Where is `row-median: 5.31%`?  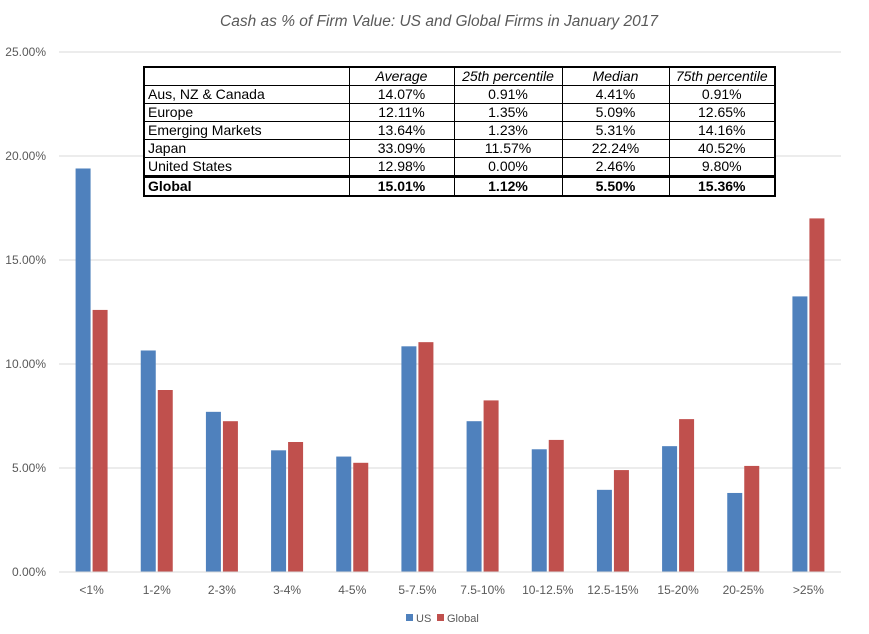
row-median: 5.31% is located at coordinates (615, 130).